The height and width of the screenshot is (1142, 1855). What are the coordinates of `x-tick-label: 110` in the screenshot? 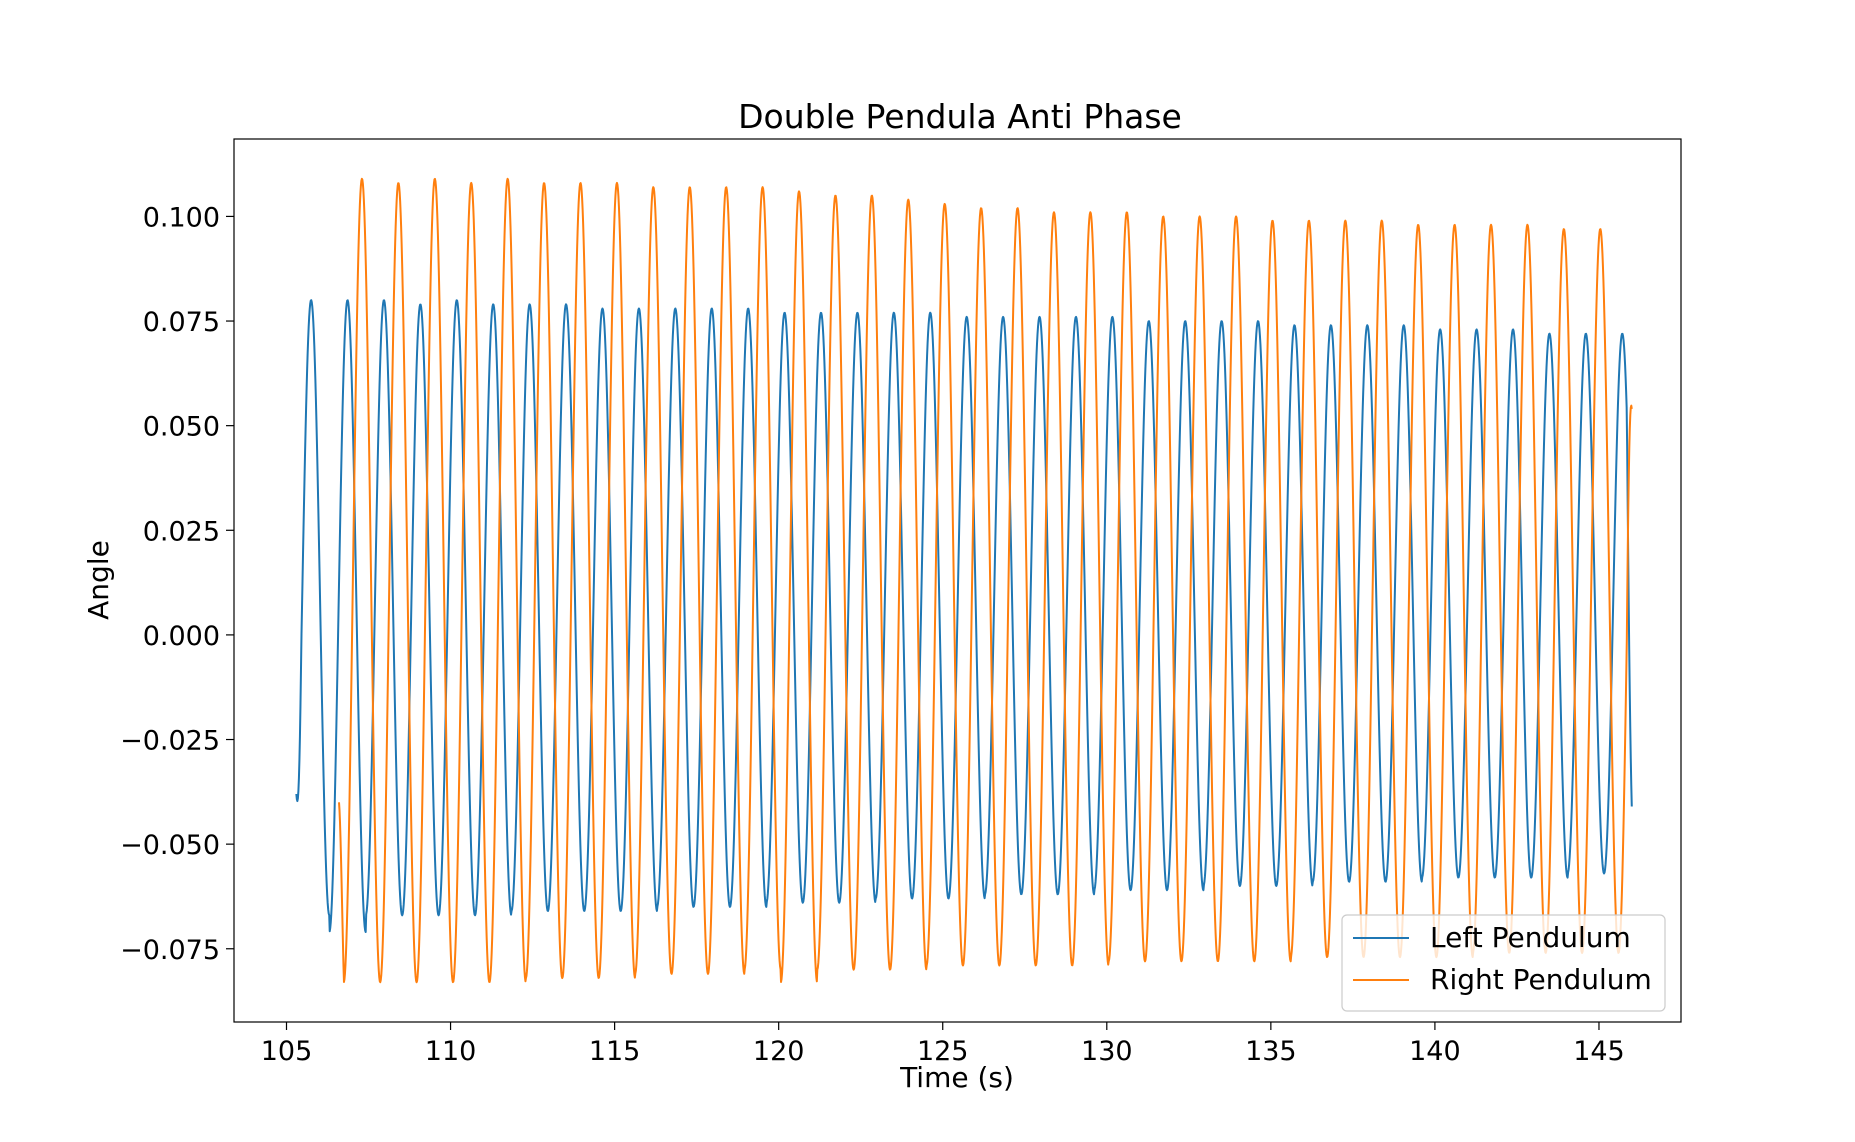 It's located at (451, 1051).